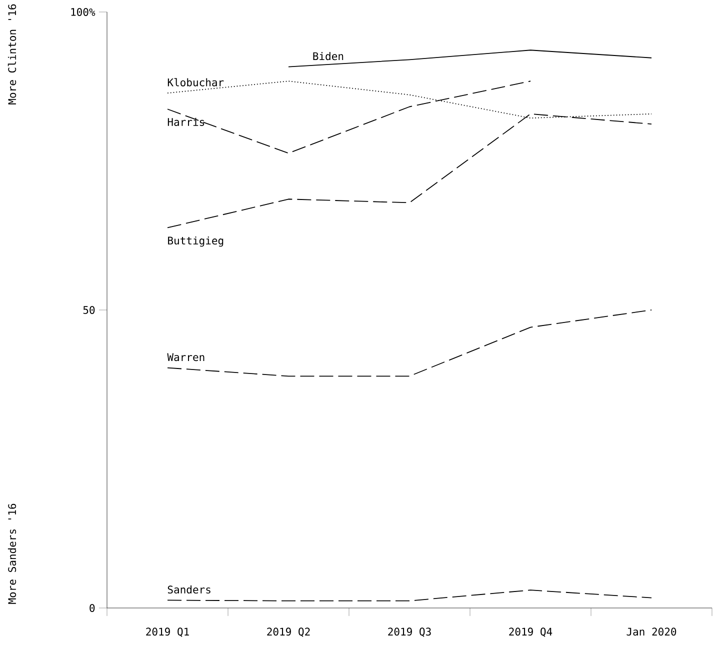  I want to click on series-label: Sanders, so click(189, 589).